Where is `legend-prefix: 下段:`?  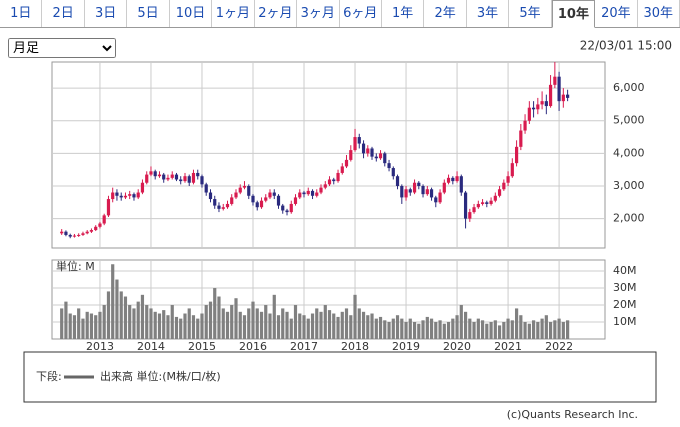 legend-prefix: 下段: is located at coordinates (49, 376).